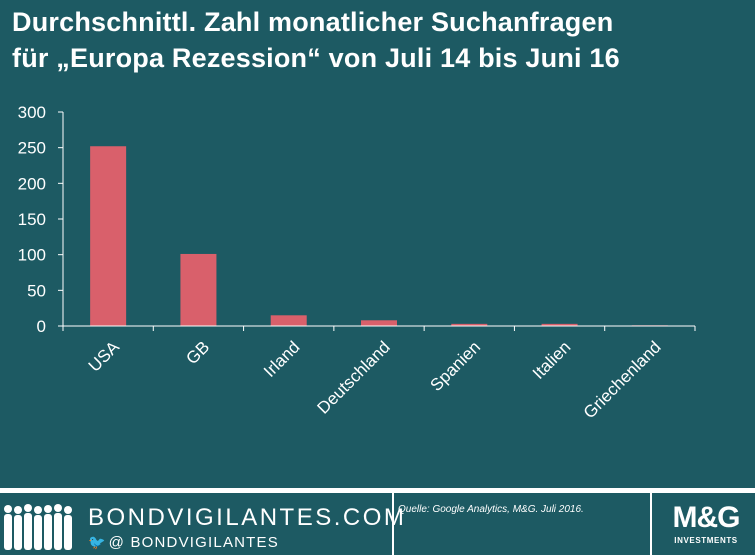 The width and height of the screenshot is (755, 555). I want to click on y-tick-label: 150, so click(32, 219).